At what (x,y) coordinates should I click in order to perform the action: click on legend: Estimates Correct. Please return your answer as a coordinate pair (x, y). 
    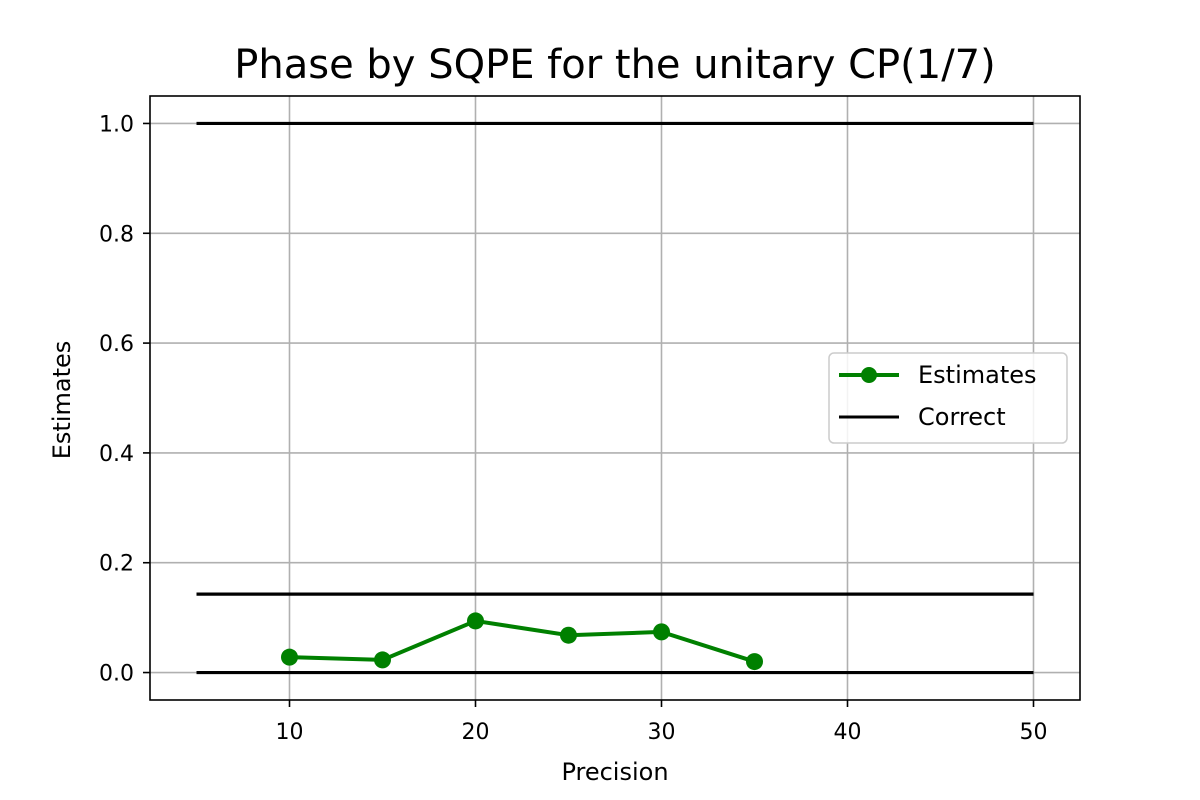
    Looking at the image, I should click on (948, 398).